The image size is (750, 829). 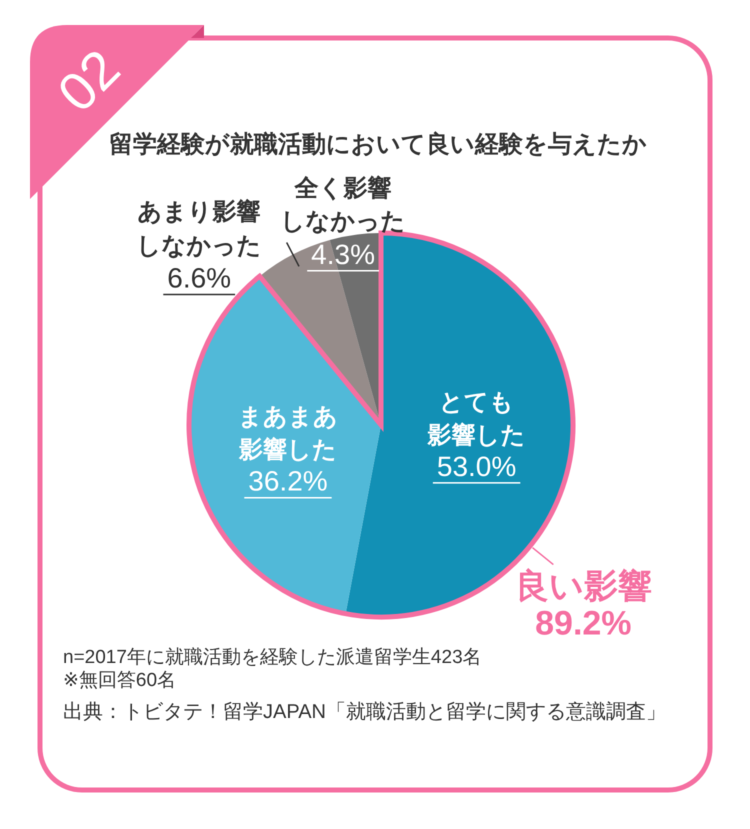 What do you see at coordinates (288, 434) in the screenshot?
I see `slice-label: まあまあ影響した` at bounding box center [288, 434].